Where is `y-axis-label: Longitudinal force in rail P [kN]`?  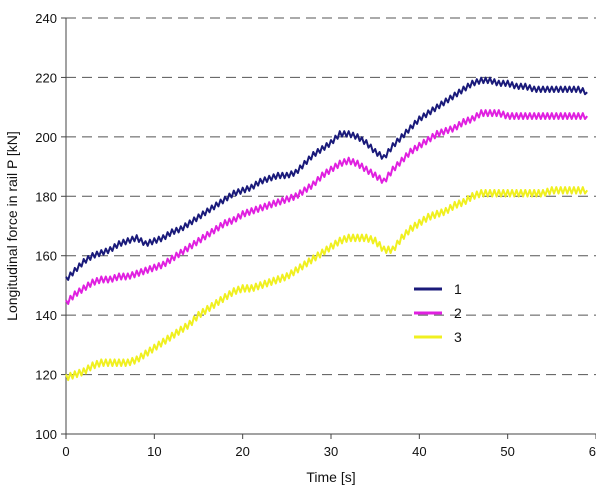 y-axis-label: Longitudinal force in rail P [kN] is located at coordinates (12, 226).